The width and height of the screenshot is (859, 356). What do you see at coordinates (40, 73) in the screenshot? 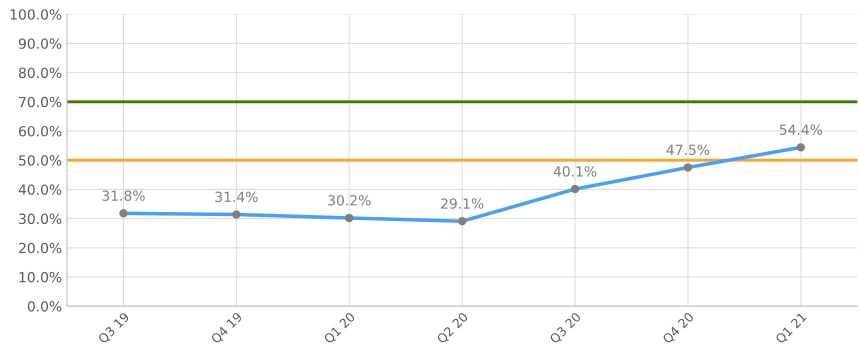
I see `y-tick-label: 80.0%` at bounding box center [40, 73].